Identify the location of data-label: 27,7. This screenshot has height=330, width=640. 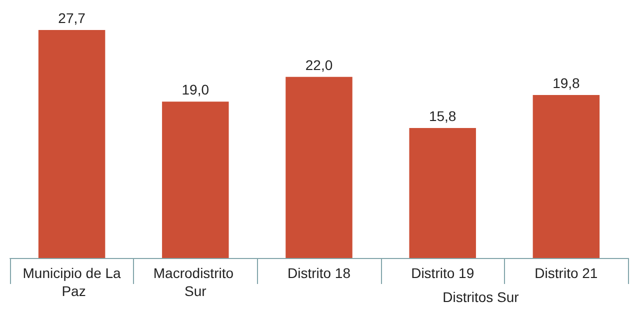
(72, 18).